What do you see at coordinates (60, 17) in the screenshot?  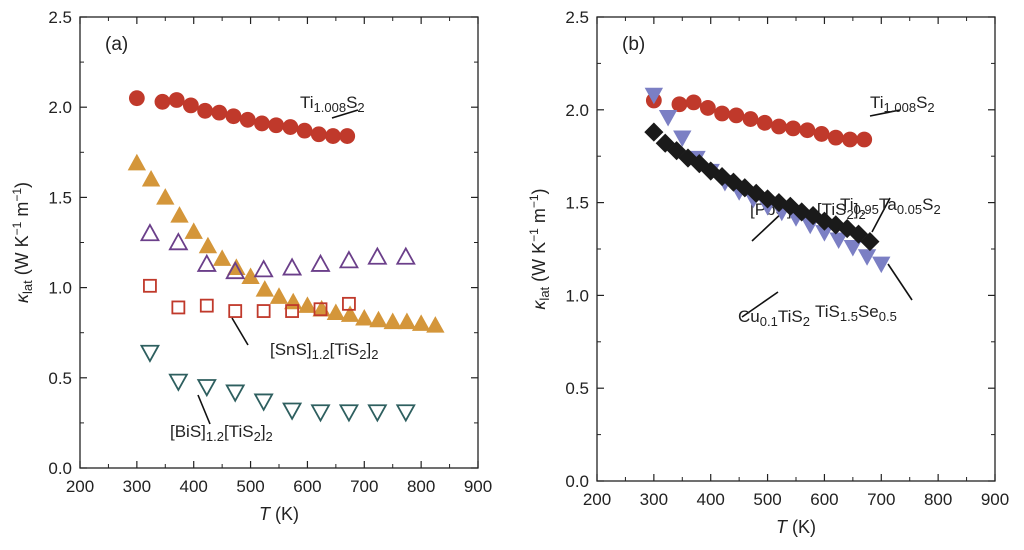 I see `y-tick-label: 2.5` at bounding box center [60, 17].